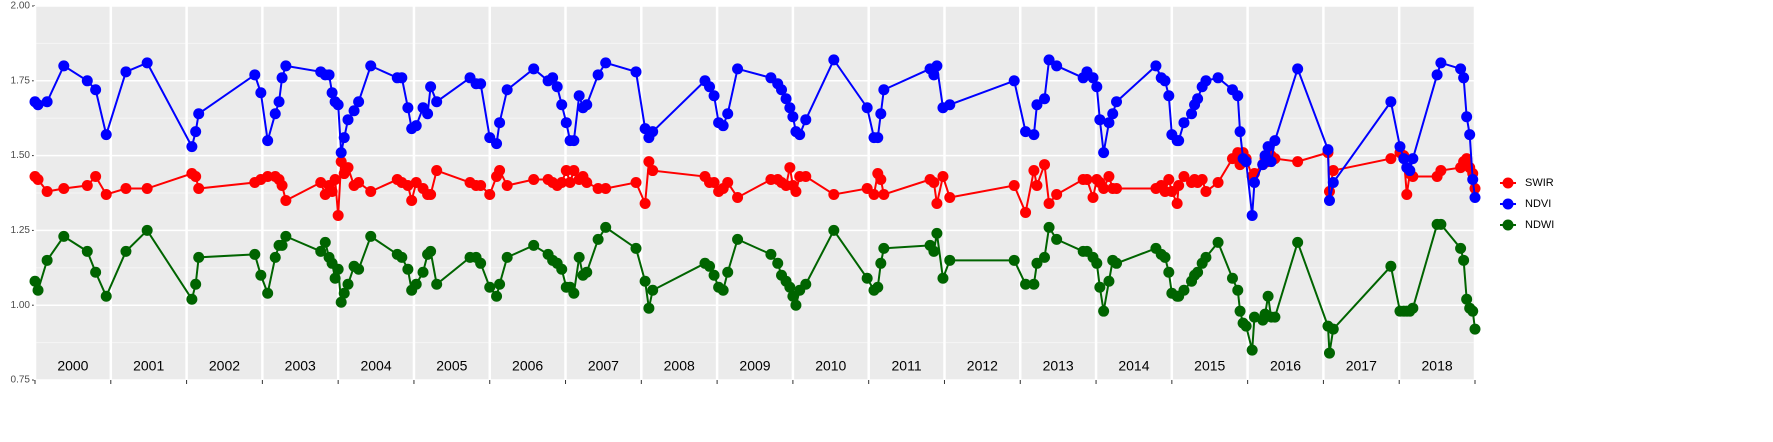 The image size is (1773, 442). What do you see at coordinates (21, 230) in the screenshot?
I see `y-tick-label: 1.25` at bounding box center [21, 230].